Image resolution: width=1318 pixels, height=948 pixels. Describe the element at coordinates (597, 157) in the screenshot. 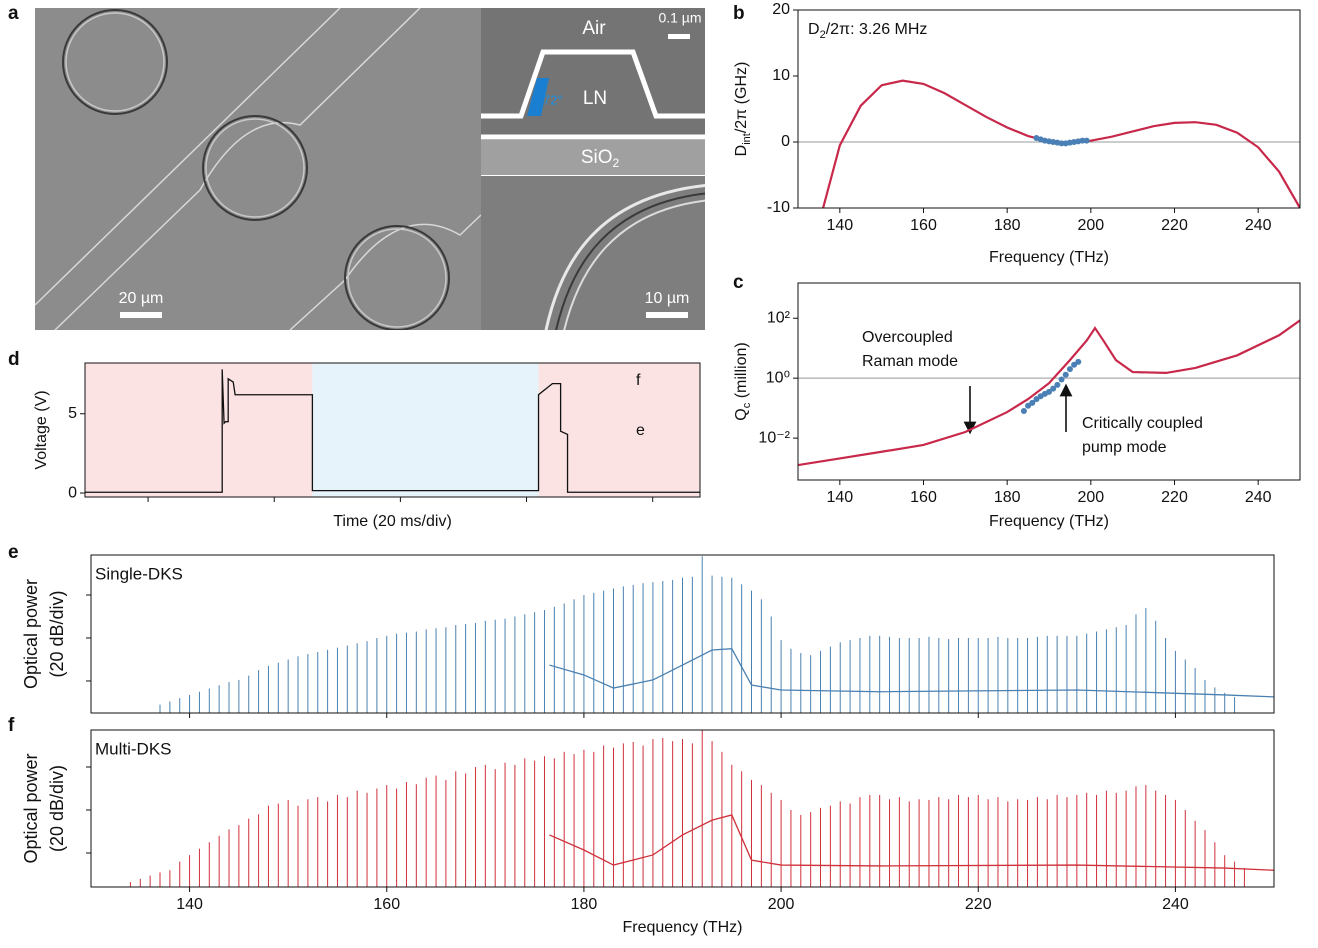

I see `text-part: SiO` at that location.